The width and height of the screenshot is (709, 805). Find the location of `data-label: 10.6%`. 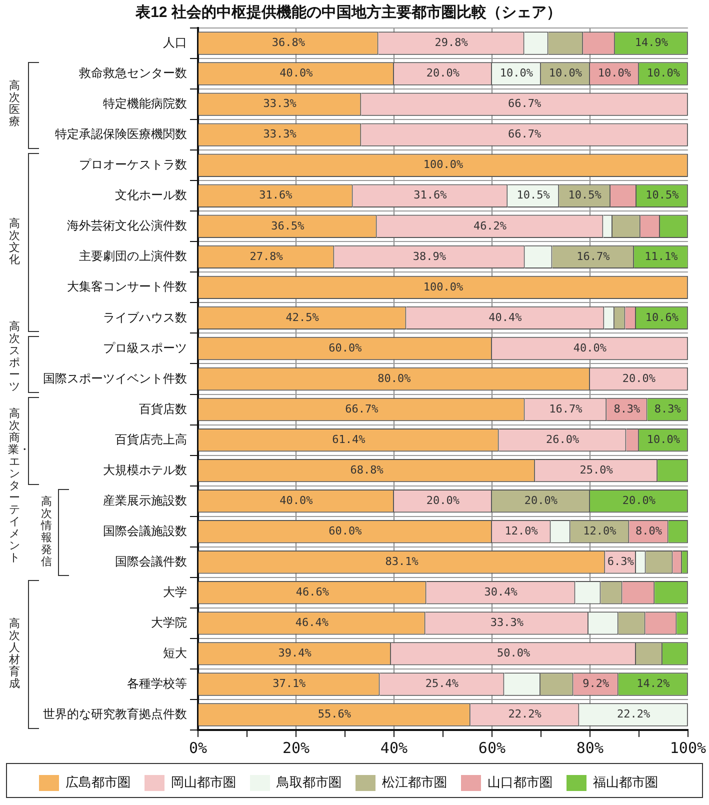

data-label: 10.6% is located at coordinates (662, 317).